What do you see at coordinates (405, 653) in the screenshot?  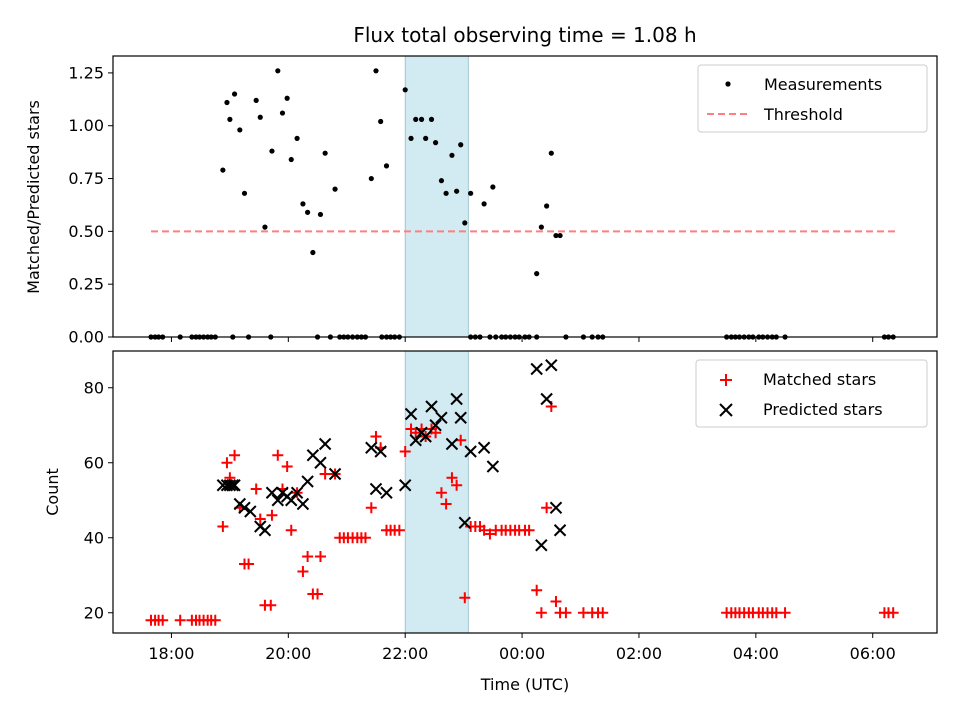 I see `x-tick-label: 22:00` at bounding box center [405, 653].